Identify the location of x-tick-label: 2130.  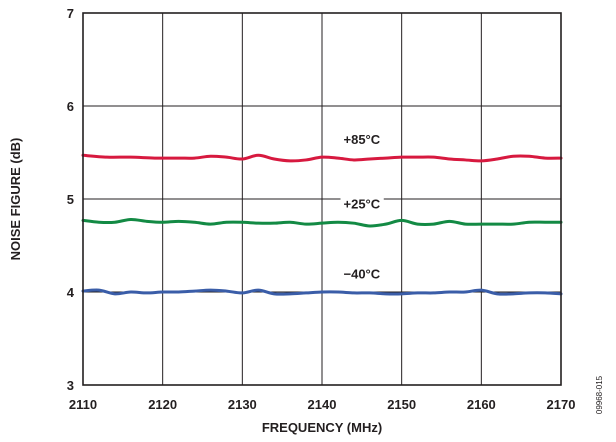
(242, 404).